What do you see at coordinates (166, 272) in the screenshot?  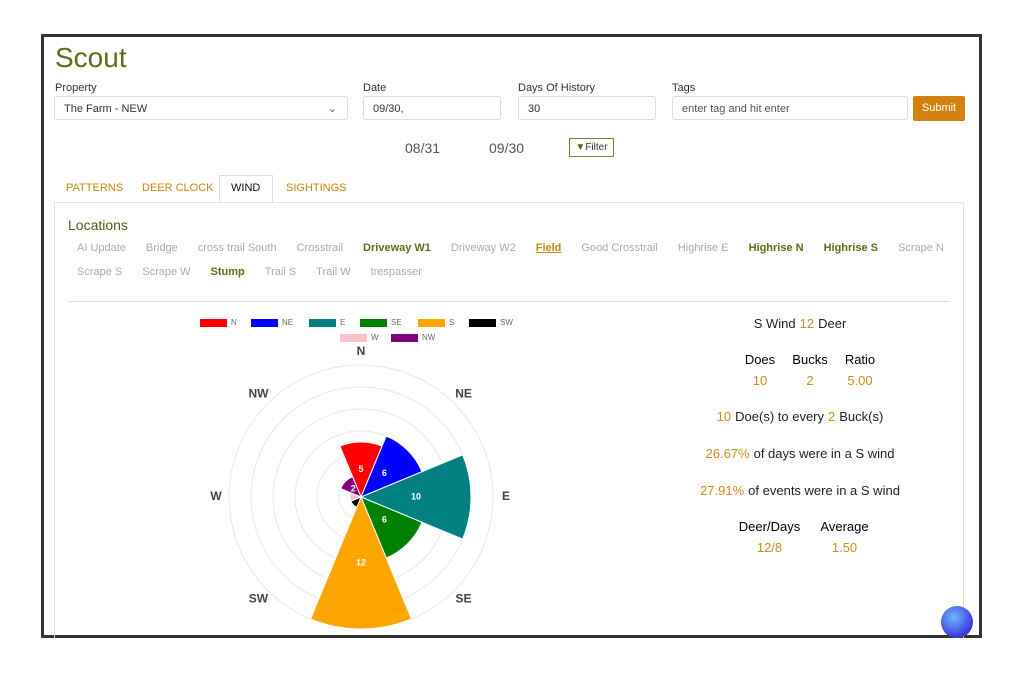 I see `location: Scrape W` at bounding box center [166, 272].